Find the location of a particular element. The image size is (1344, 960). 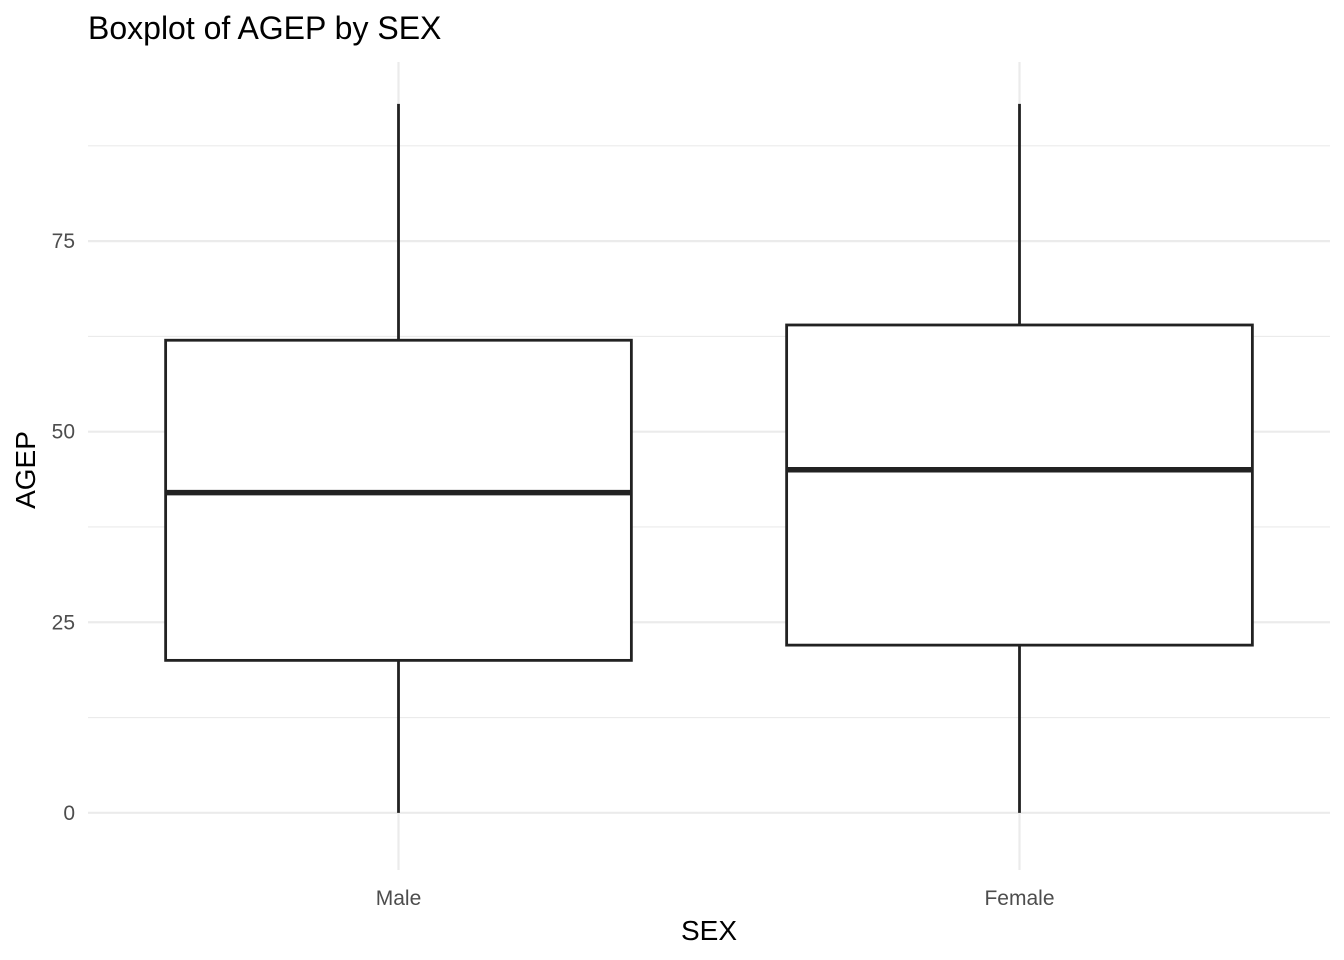

box-female is located at coordinates (1019, 485).